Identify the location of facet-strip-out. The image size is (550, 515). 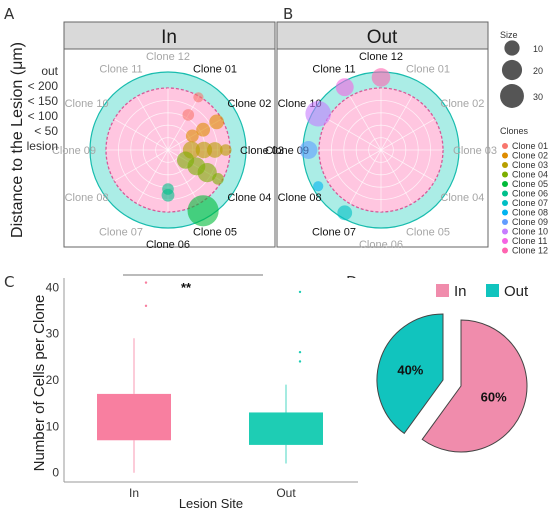
(382, 35).